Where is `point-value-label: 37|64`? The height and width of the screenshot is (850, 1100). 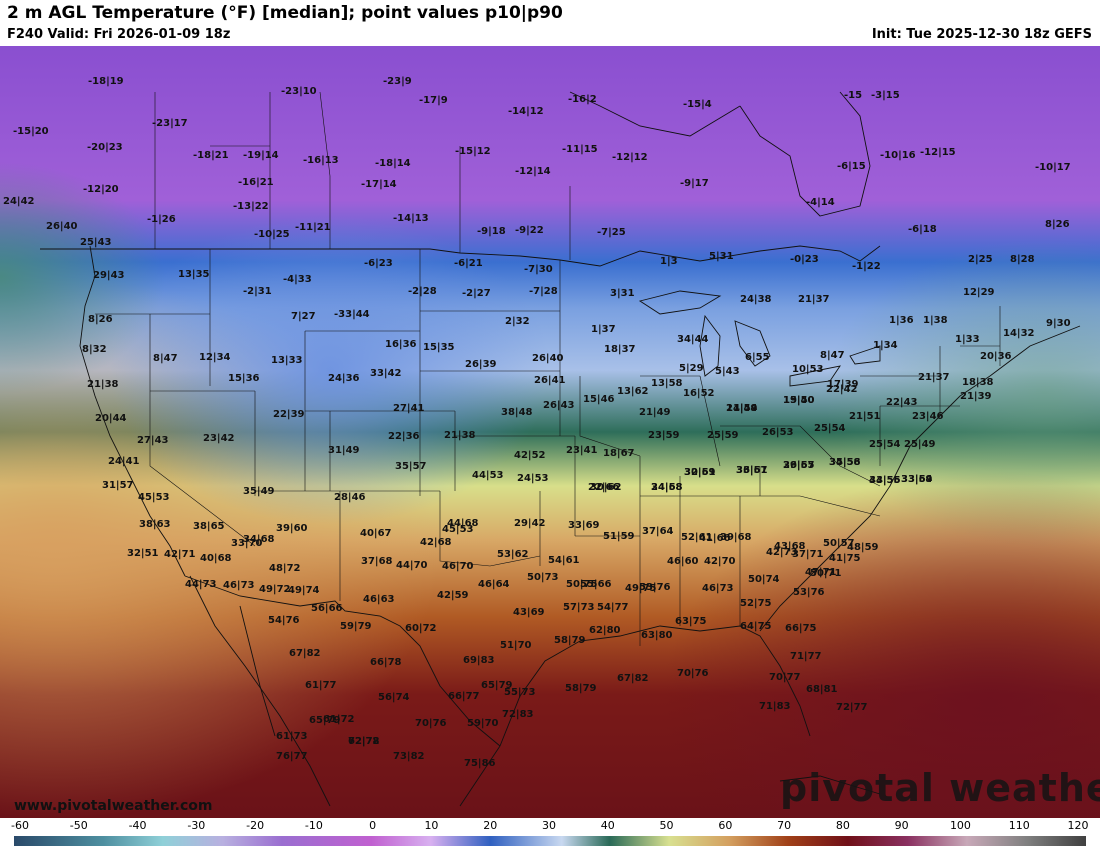 point-value-label: 37|64 is located at coordinates (658, 531).